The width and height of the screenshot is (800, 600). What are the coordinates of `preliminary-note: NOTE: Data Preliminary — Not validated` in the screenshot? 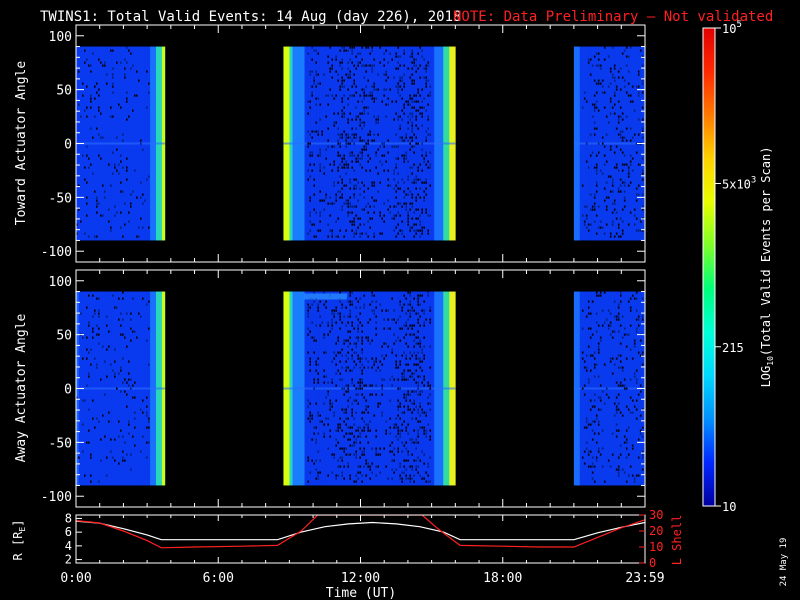 It's located at (613, 17).